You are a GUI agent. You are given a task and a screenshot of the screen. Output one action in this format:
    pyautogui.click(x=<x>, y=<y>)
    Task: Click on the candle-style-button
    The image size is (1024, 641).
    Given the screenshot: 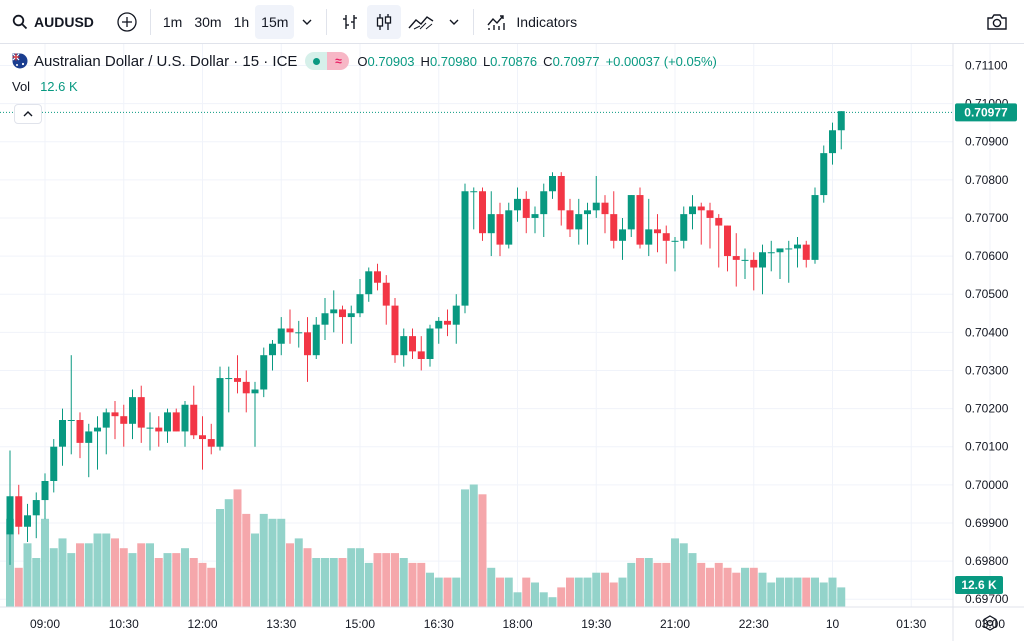 What is the action you would take?
    pyautogui.click(x=384, y=21)
    